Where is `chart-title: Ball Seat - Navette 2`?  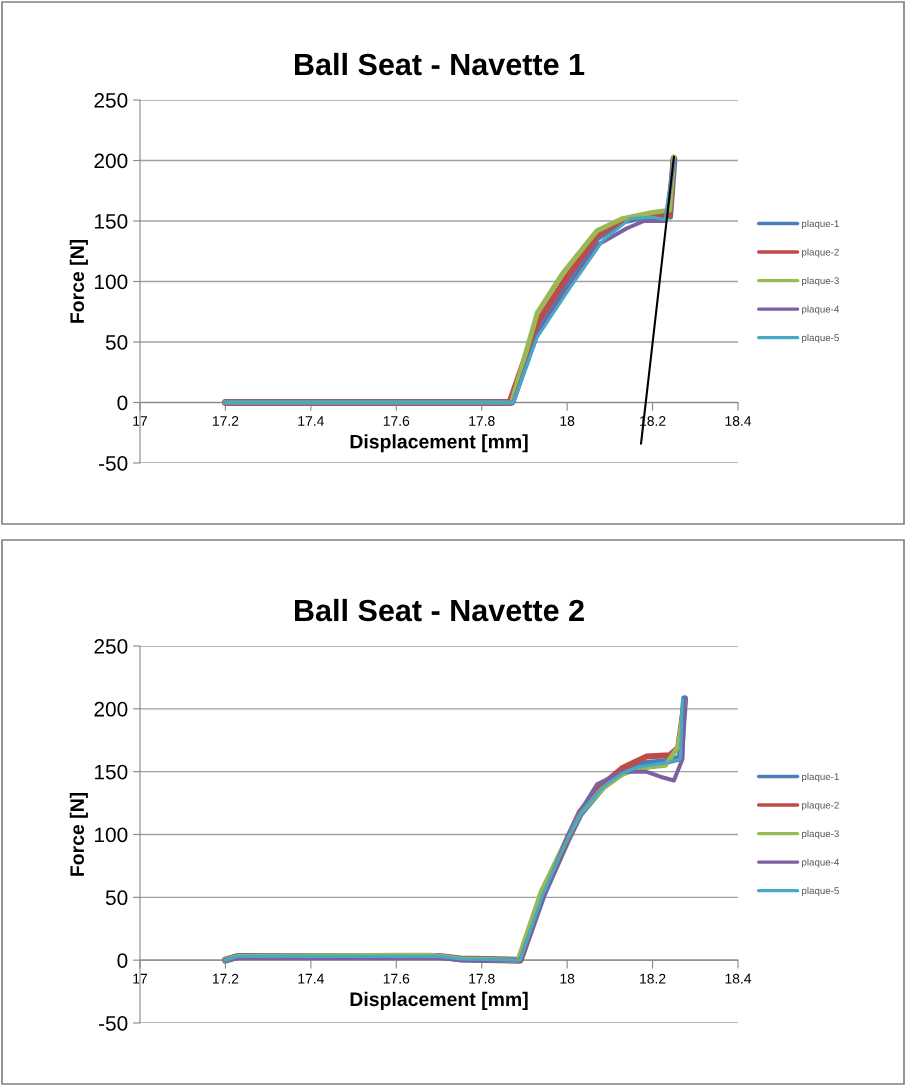 chart-title: Ball Seat - Navette 2 is located at coordinates (439, 610).